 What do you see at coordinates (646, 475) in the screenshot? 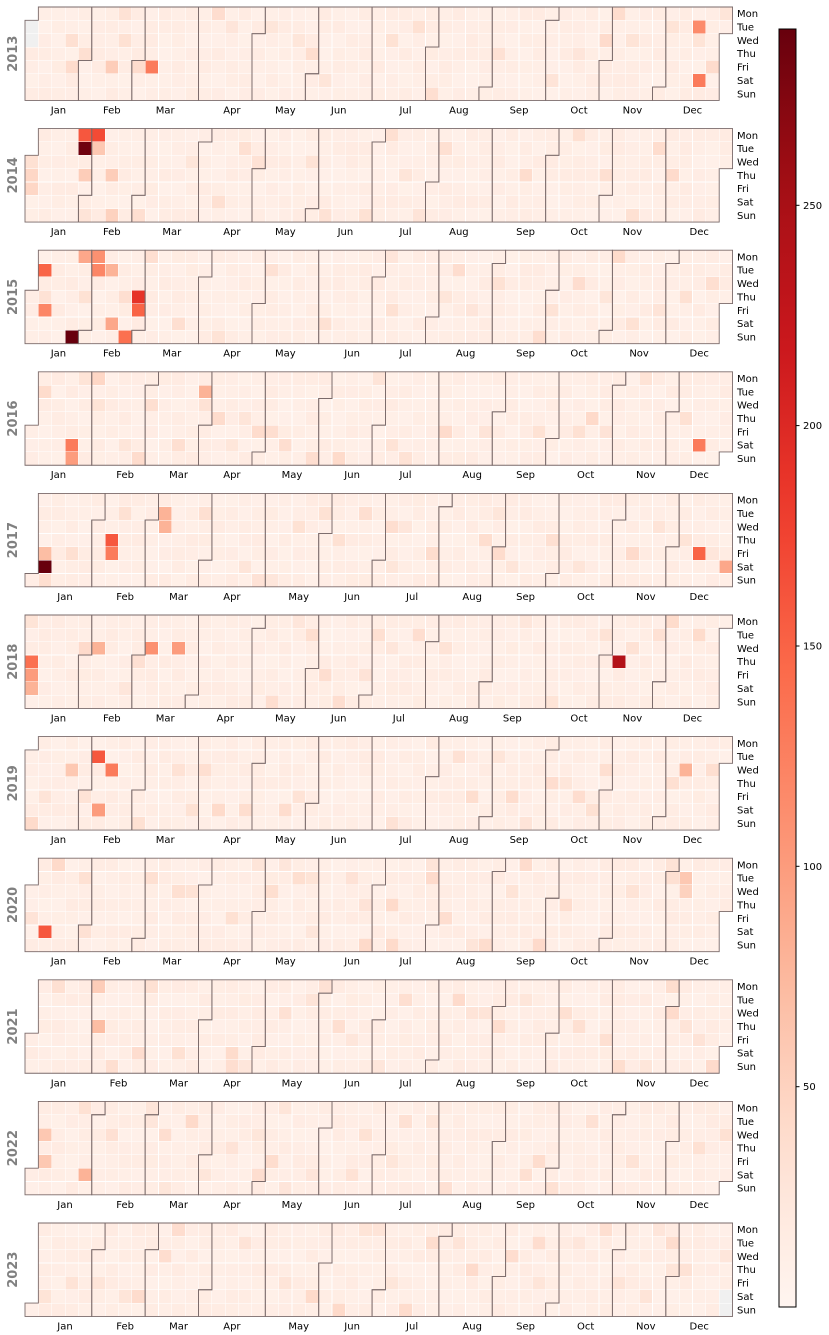
I see `month-label: Nov` at bounding box center [646, 475].